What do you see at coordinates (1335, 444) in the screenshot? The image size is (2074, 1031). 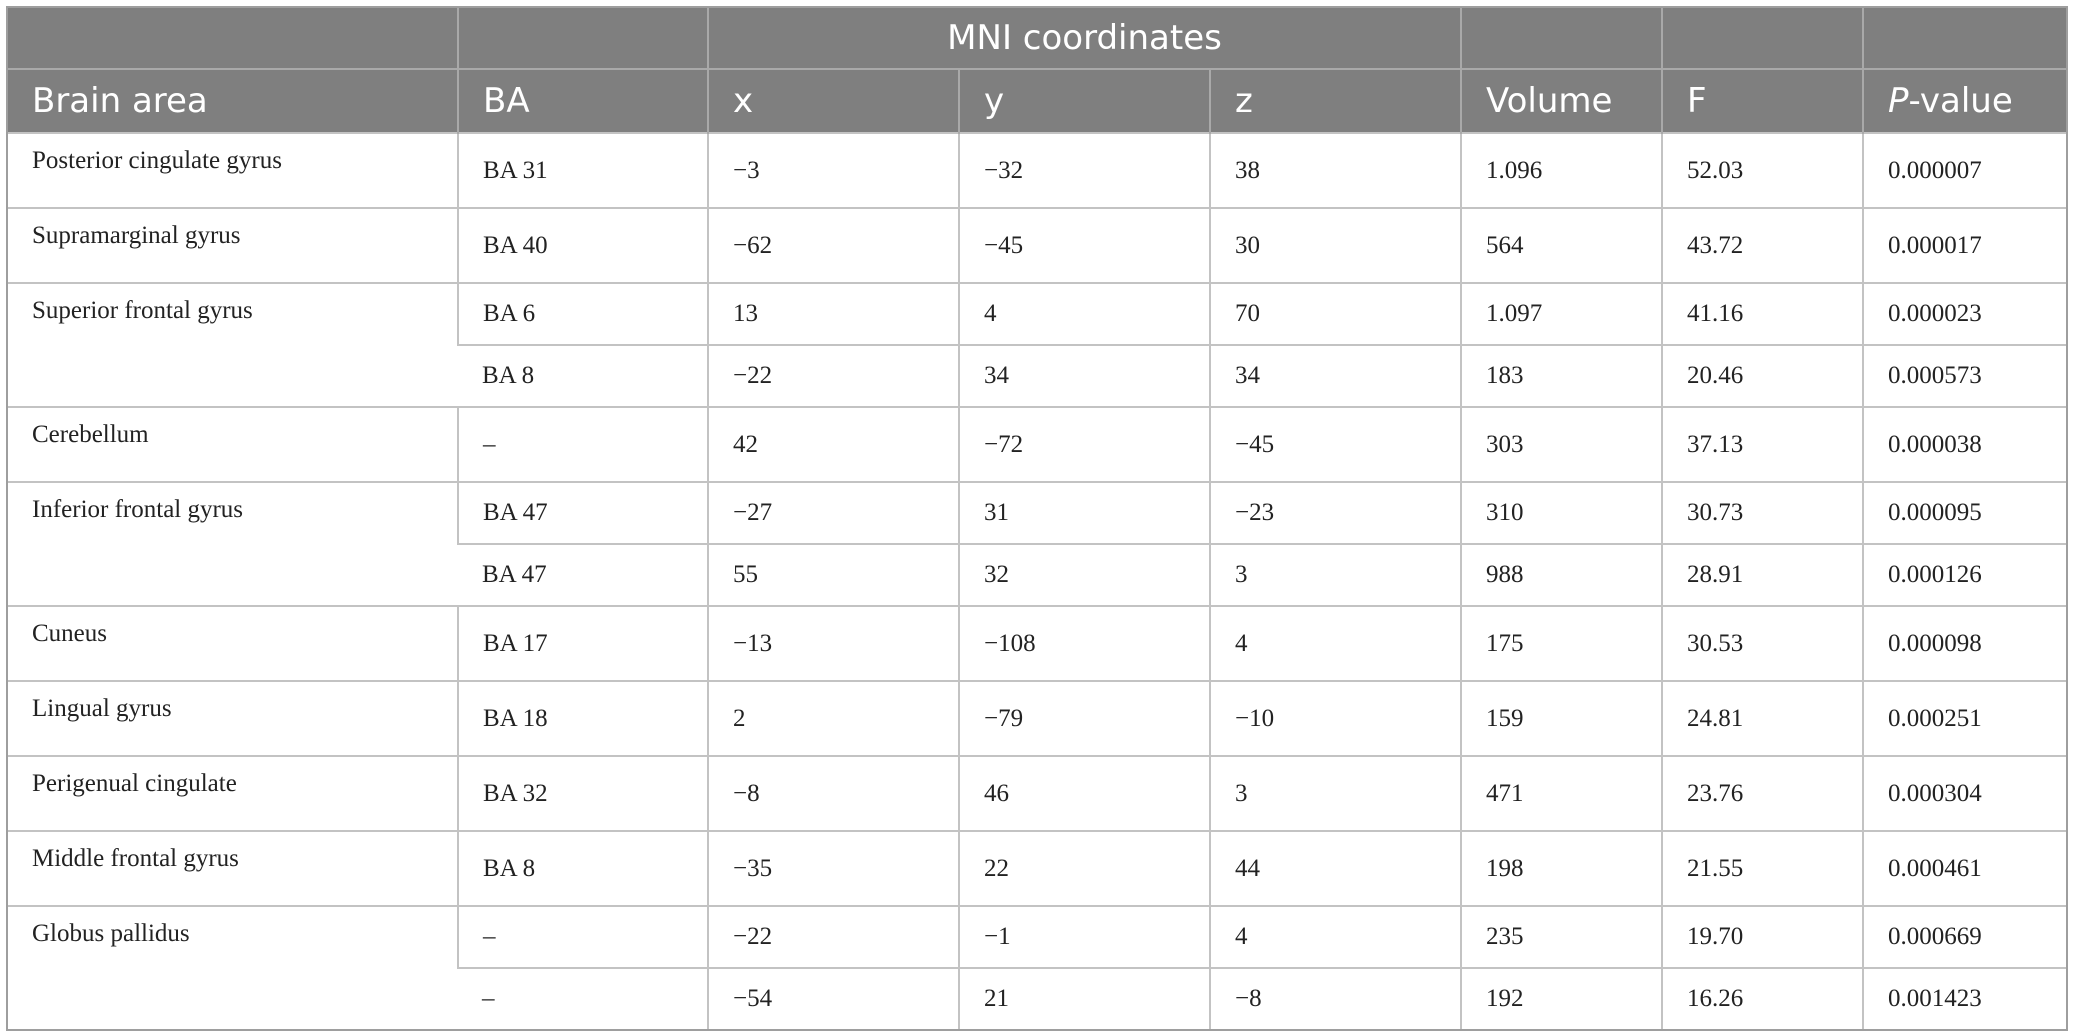 I see `cell-z: −45` at bounding box center [1335, 444].